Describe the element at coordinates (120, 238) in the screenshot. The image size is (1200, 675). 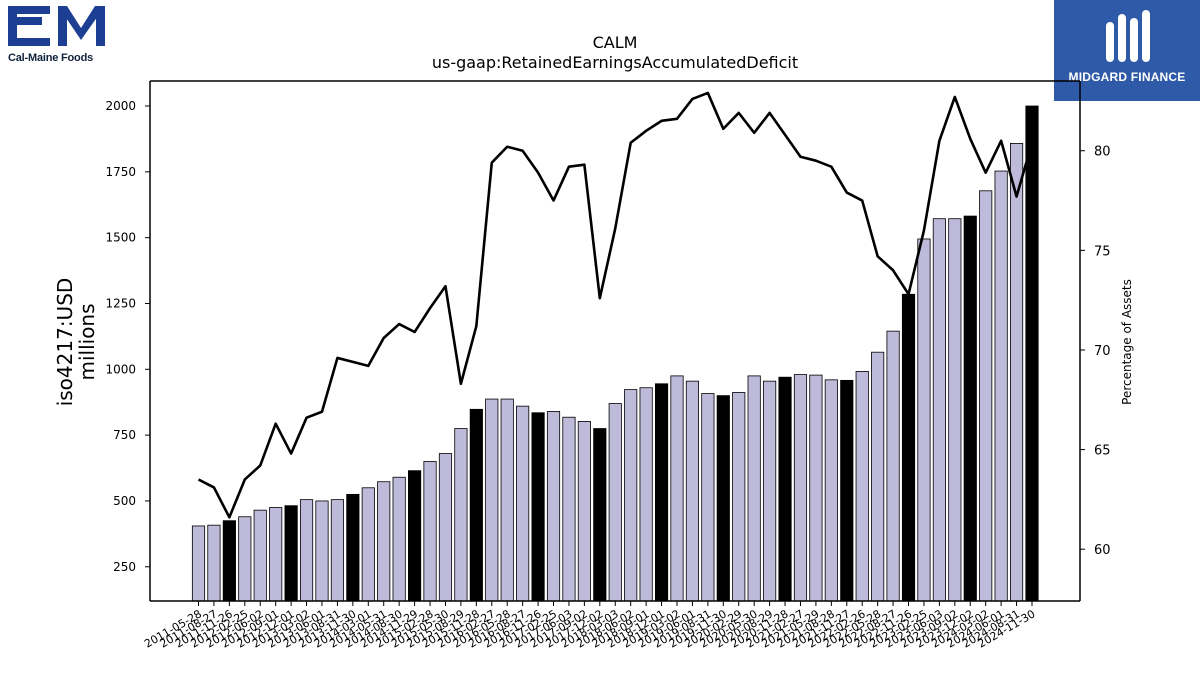
I see `y-tick-label: 1500` at that location.